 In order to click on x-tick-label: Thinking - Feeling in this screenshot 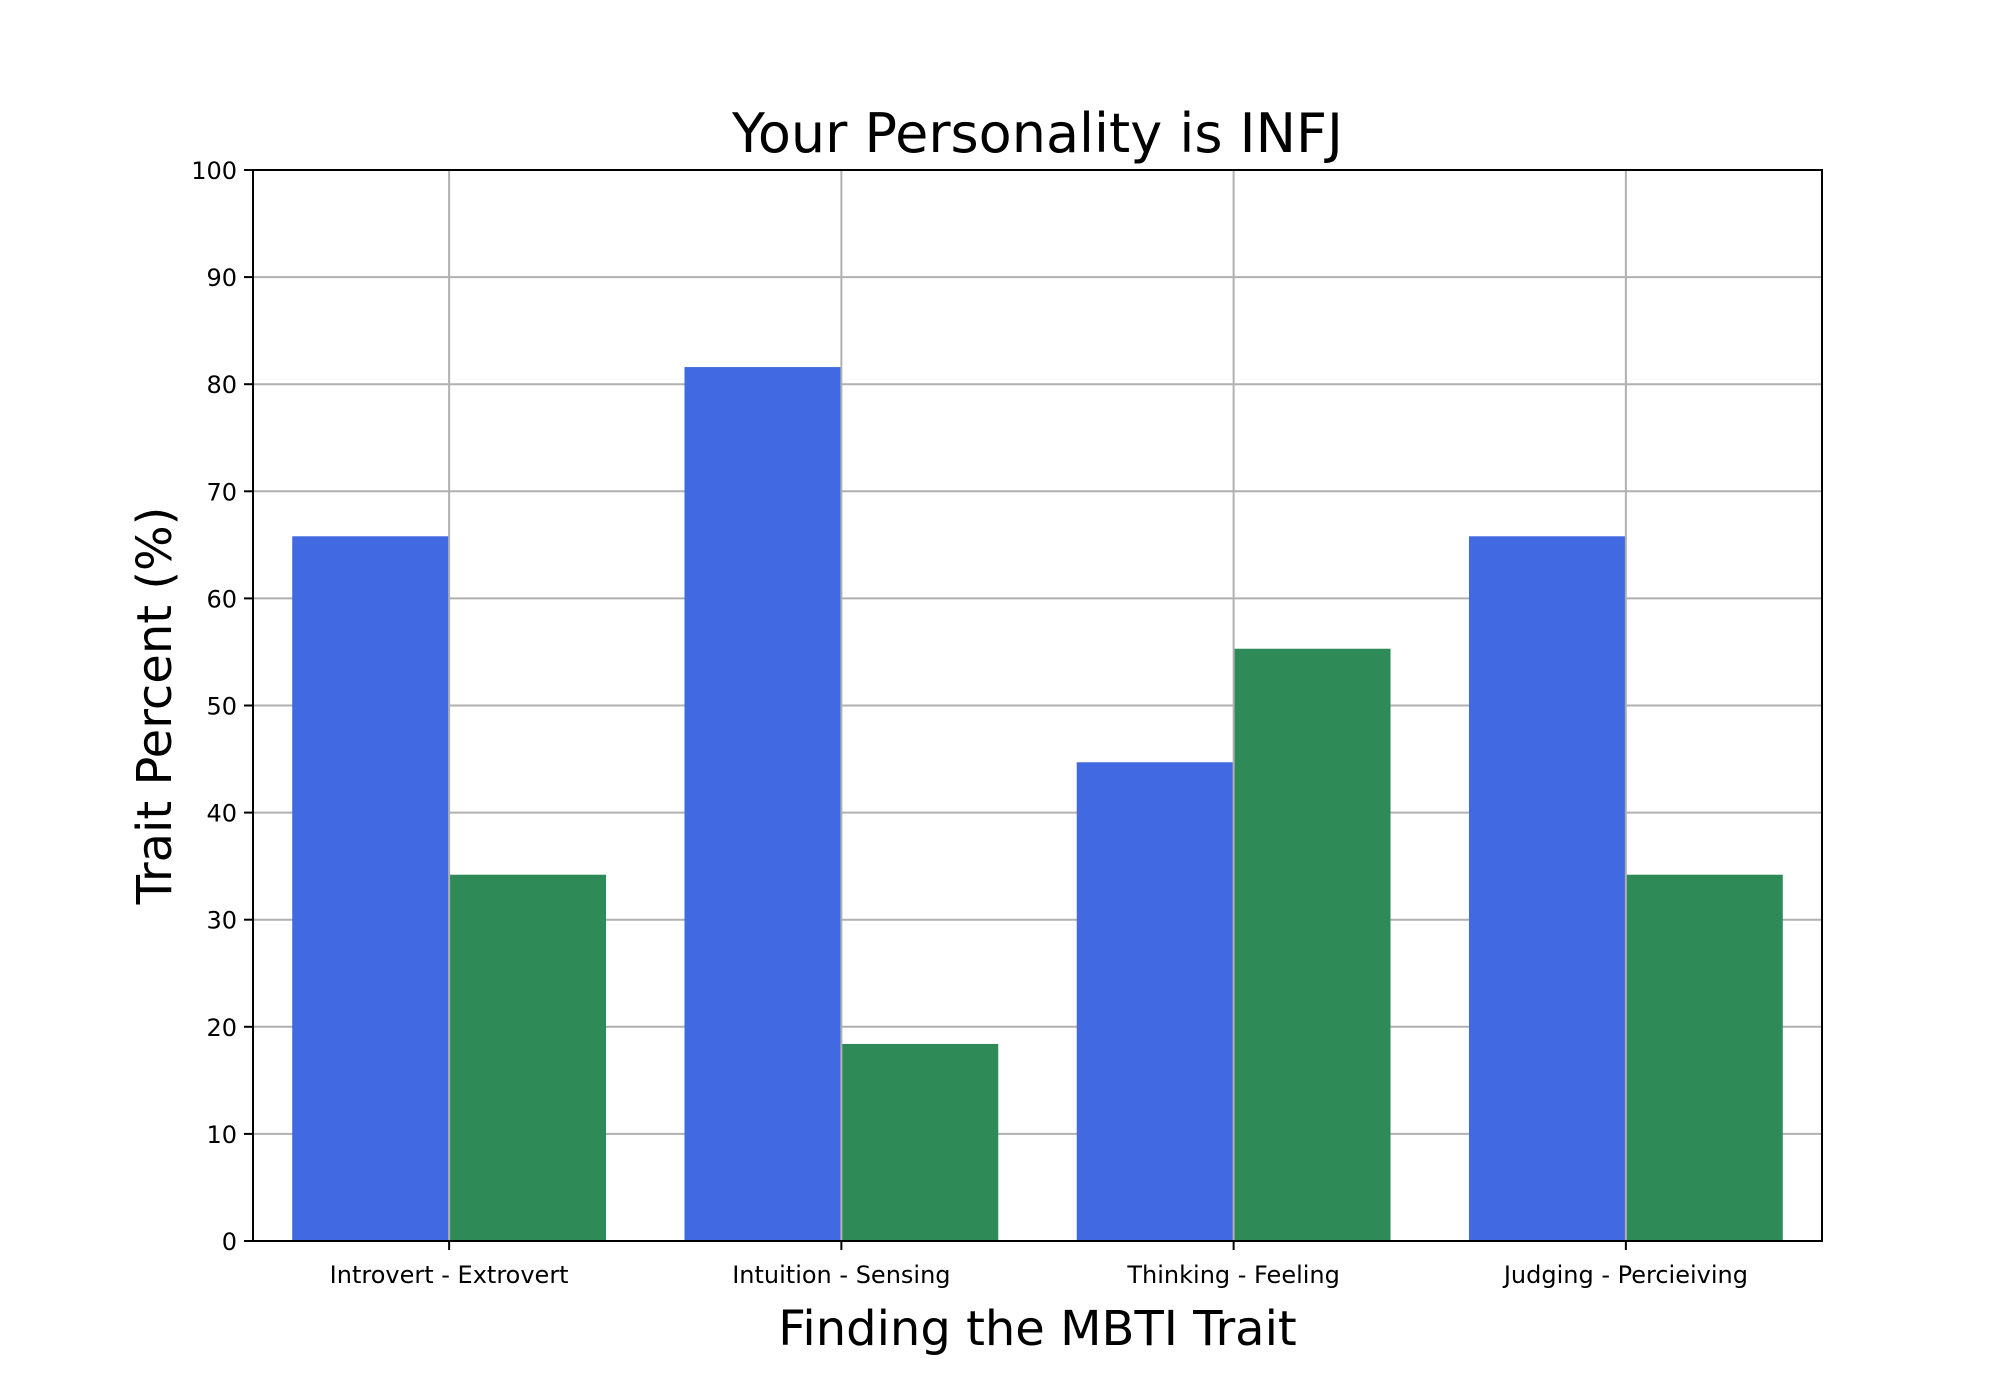, I will do `click(1232, 1275)`.